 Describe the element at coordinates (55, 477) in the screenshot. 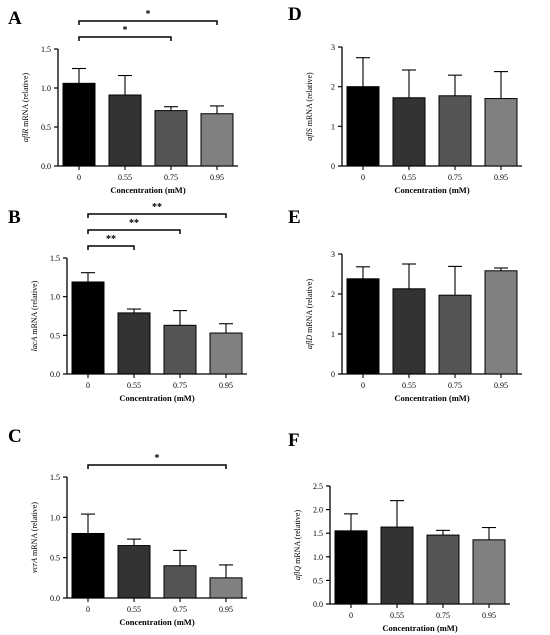

I see `panel-c-y-tick-label: 1.5` at that location.